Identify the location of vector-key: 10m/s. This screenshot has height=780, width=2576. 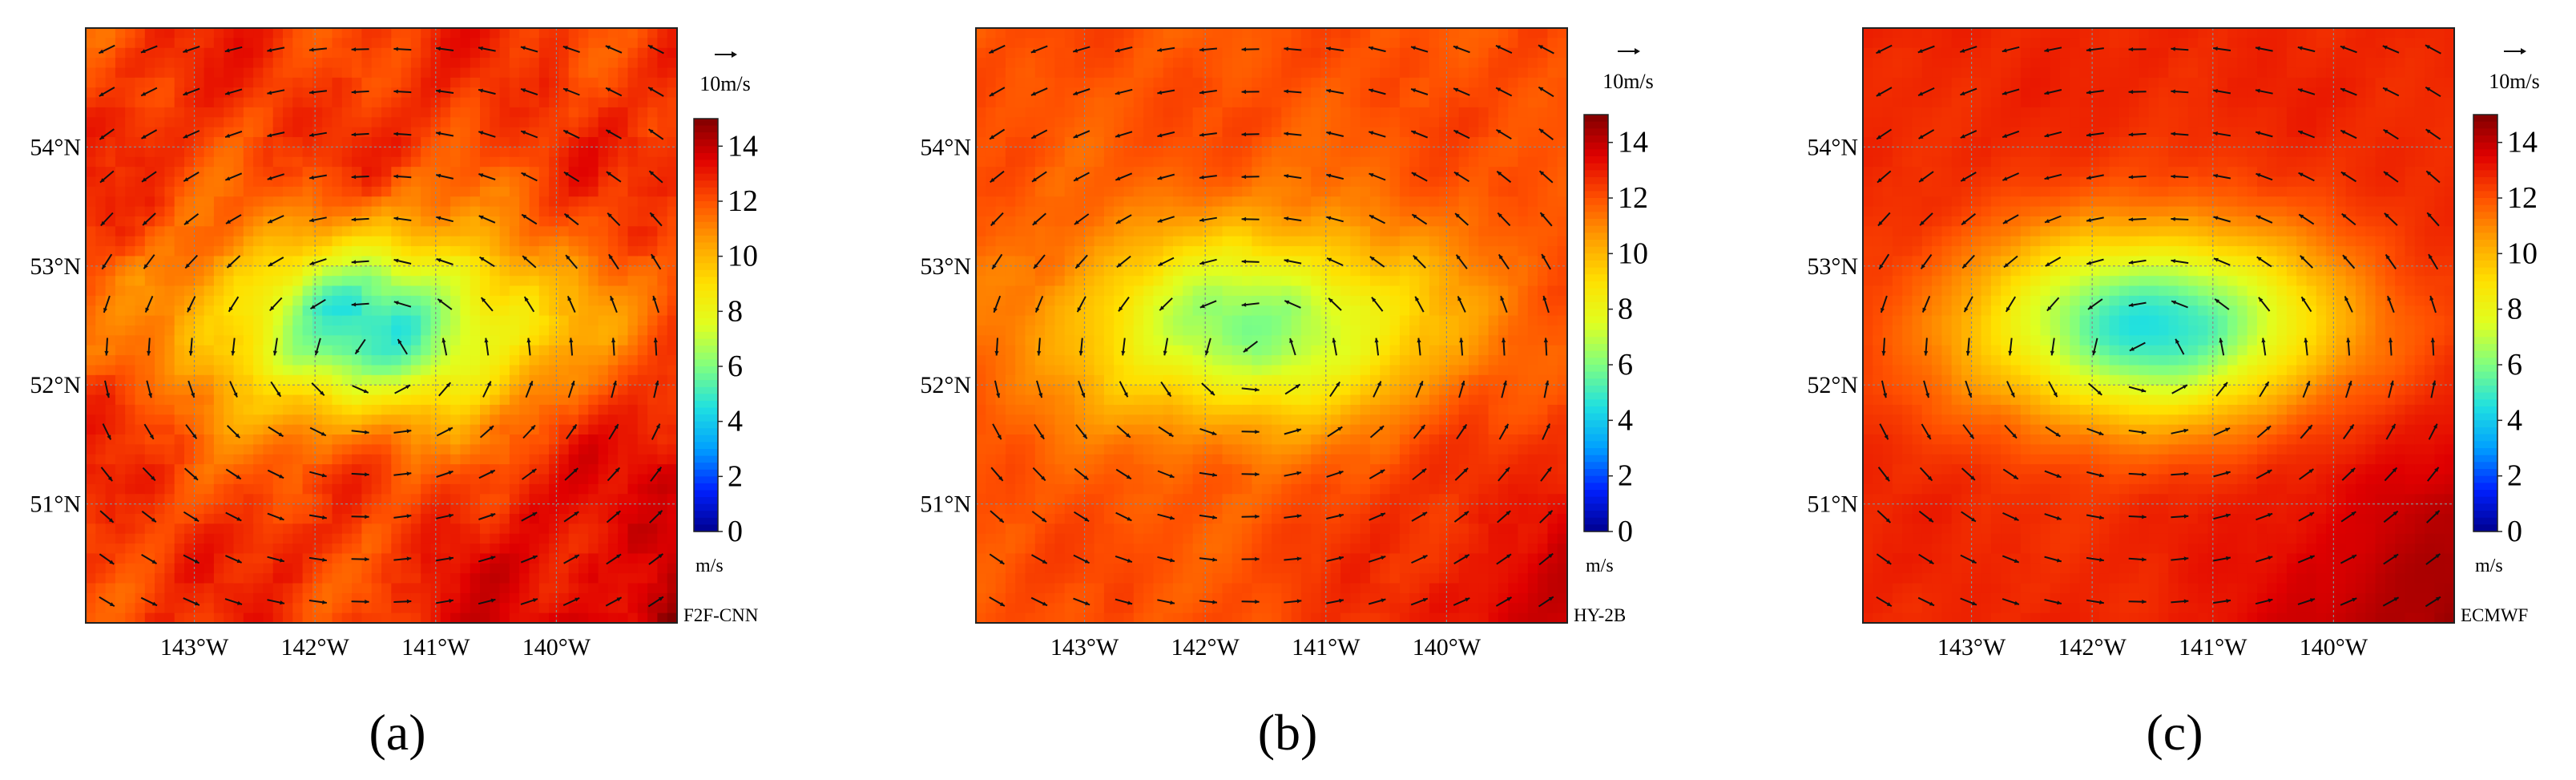
(725, 73).